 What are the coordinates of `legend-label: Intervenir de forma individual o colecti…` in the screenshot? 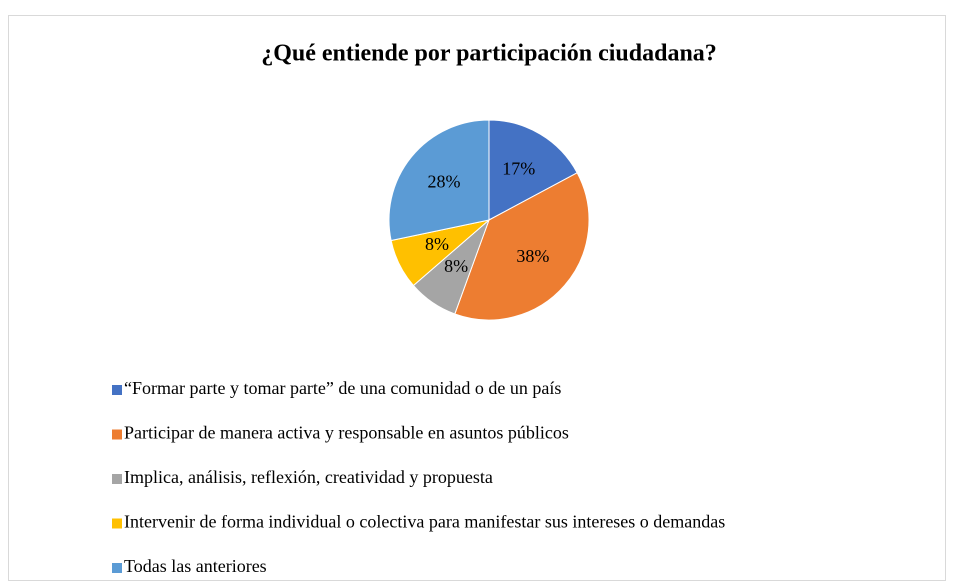 It's located at (424, 522).